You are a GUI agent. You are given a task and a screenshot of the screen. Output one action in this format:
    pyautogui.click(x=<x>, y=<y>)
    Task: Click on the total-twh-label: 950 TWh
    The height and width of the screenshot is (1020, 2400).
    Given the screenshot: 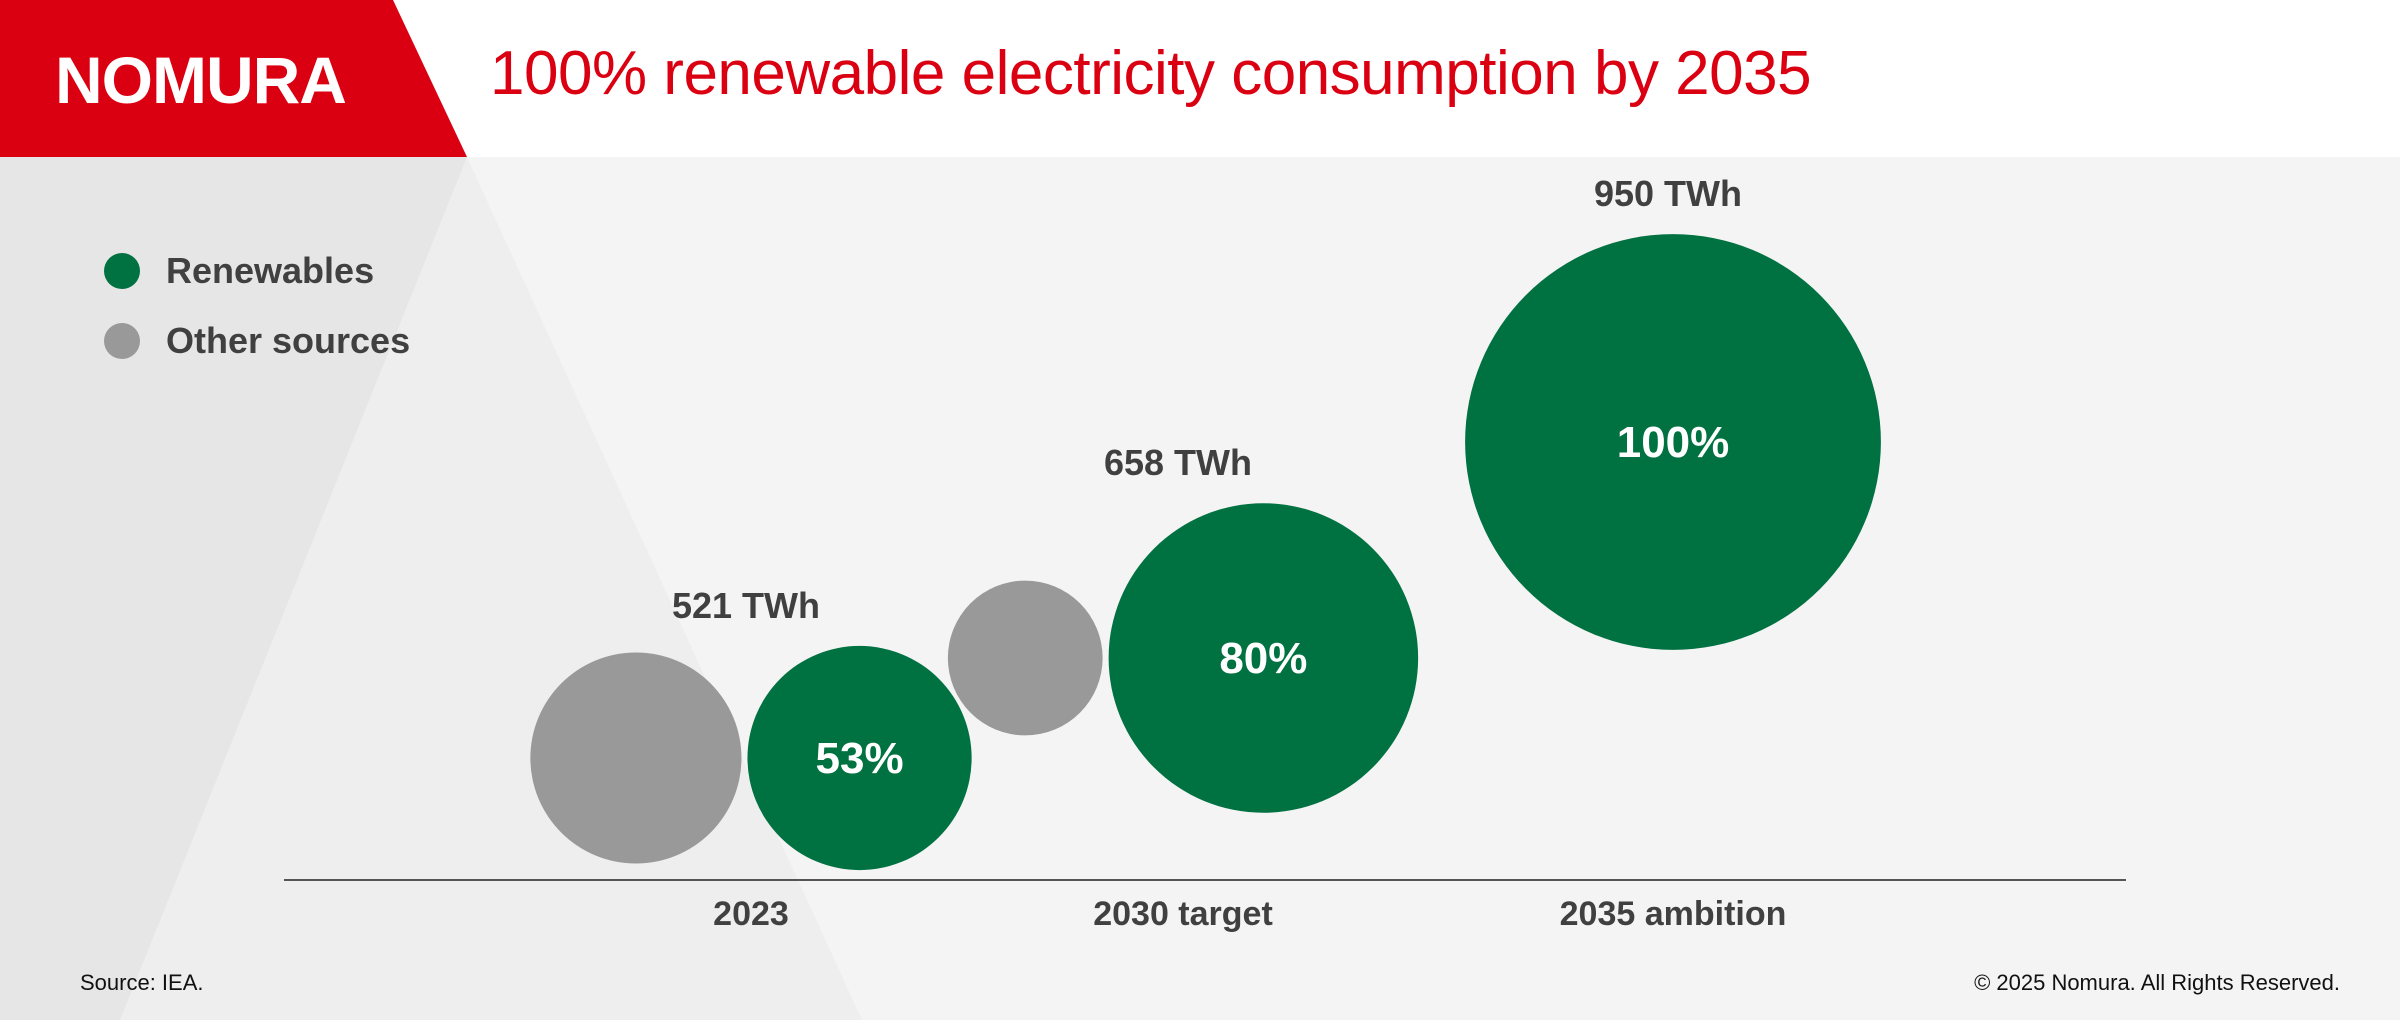 What is the action you would take?
    pyautogui.click(x=1668, y=193)
    